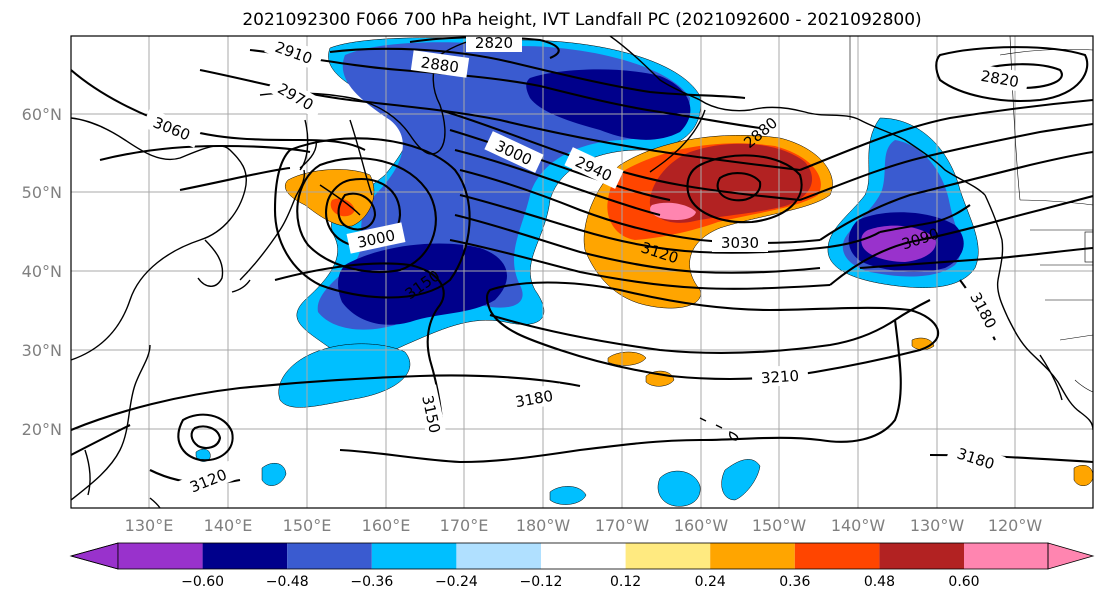 This screenshot has height=601, width=1105. What do you see at coordinates (701, 525) in the screenshot?
I see `lon-label: 160°W` at bounding box center [701, 525].